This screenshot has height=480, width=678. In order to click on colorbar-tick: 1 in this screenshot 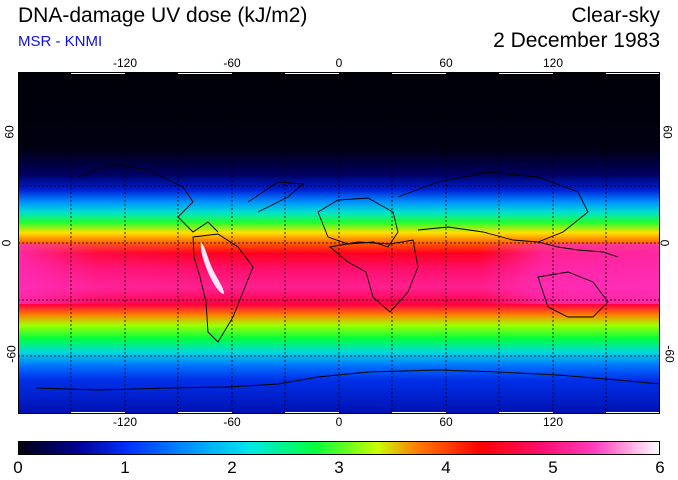, I will do `click(125, 467)`.